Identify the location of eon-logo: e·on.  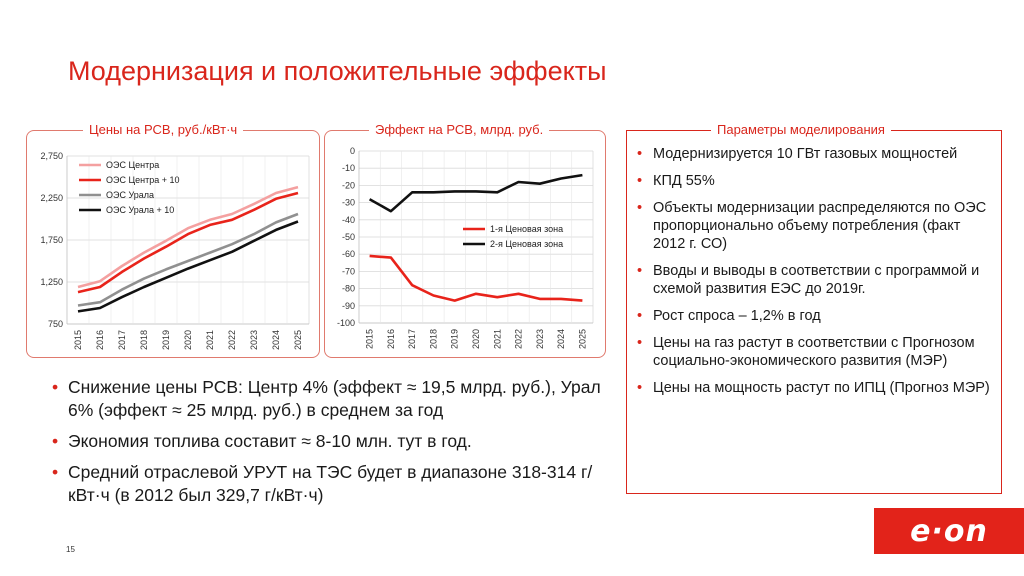
(949, 531).